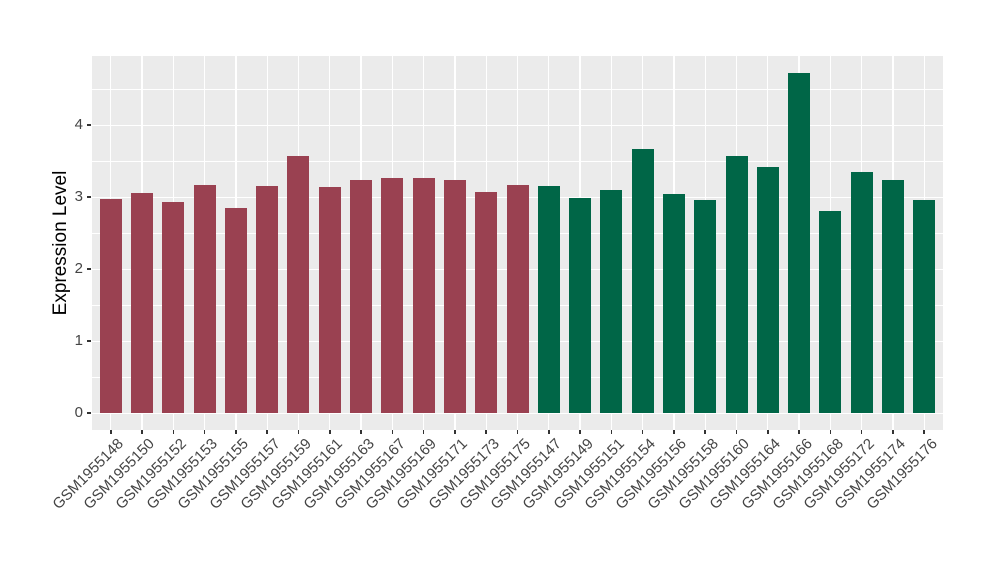  Describe the element at coordinates (78, 268) in the screenshot. I see `y-tick-label-2: 2` at that location.